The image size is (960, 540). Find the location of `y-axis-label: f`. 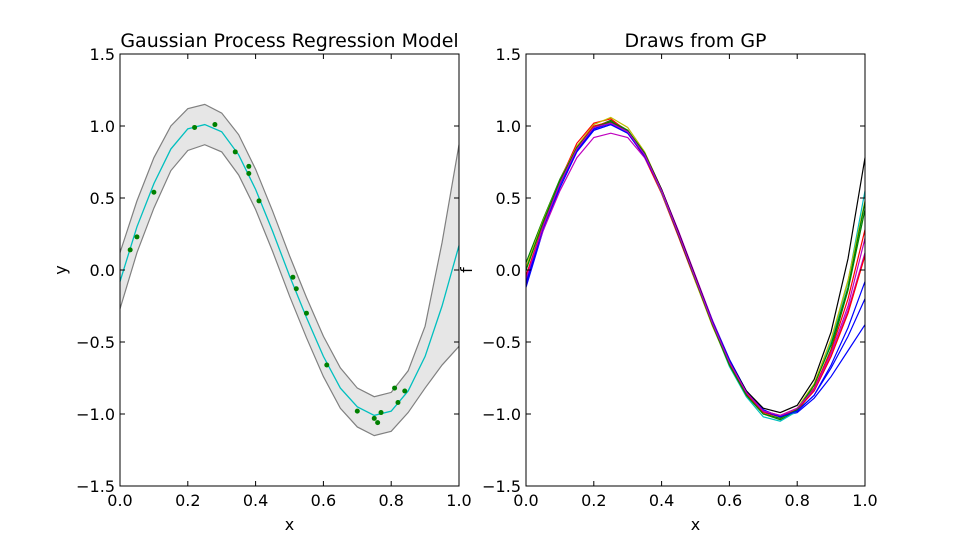

y-axis-label: f is located at coordinates (466, 270).